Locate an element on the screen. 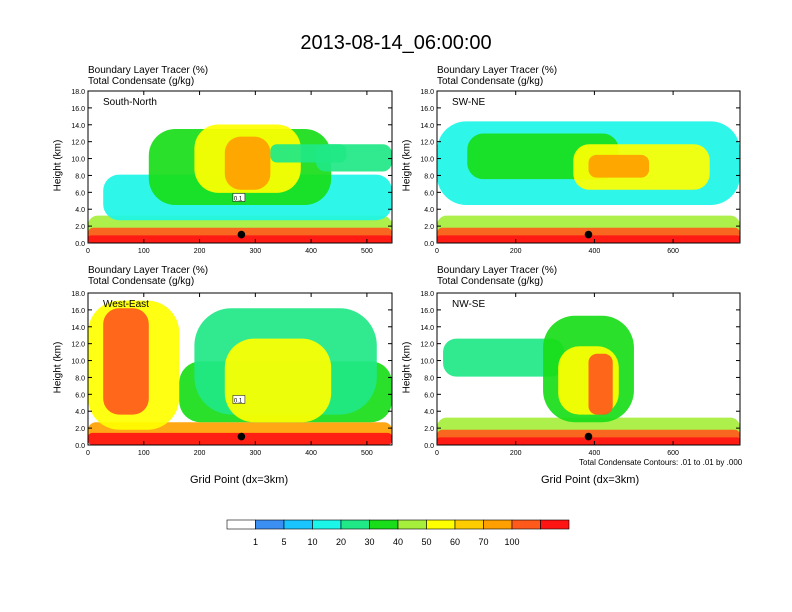  contour-label: 0.1 is located at coordinates (238, 401).